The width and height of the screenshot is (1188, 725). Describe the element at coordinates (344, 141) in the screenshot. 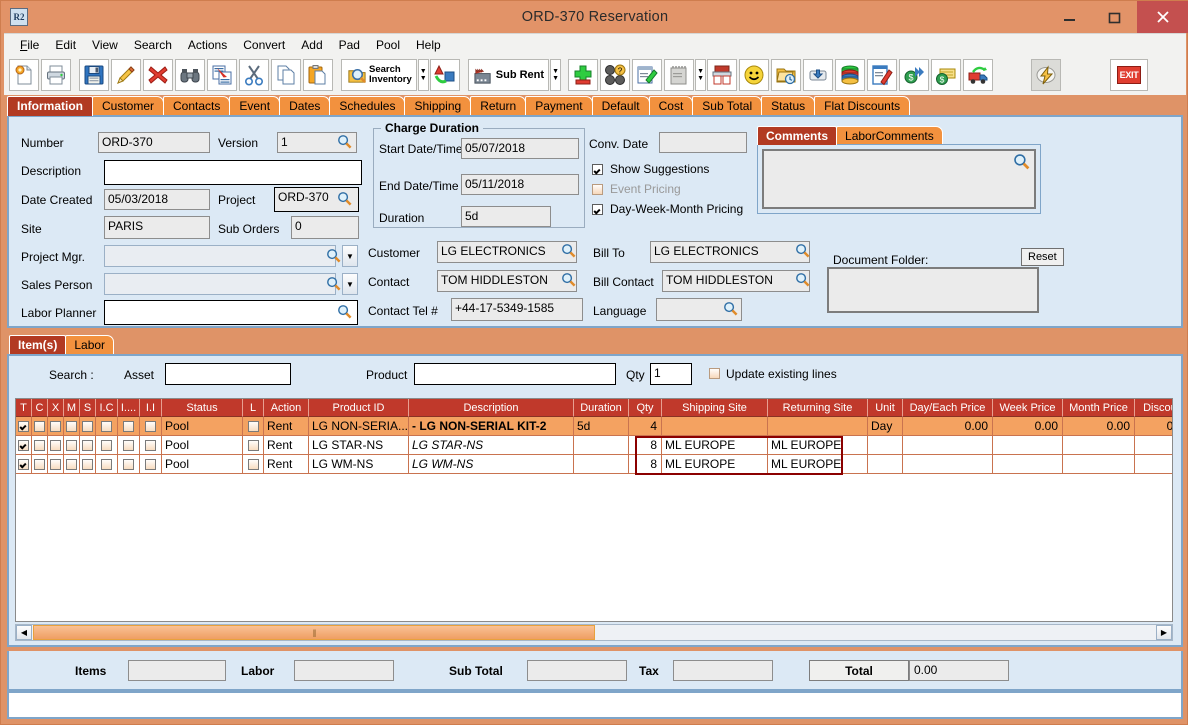

I see `version-search-icon` at that location.